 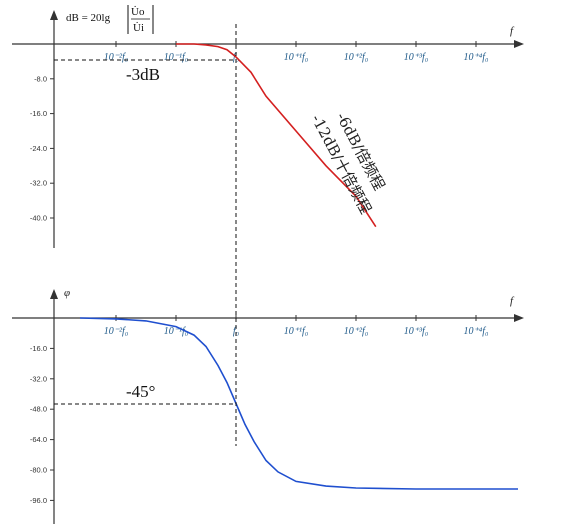 What do you see at coordinates (138, 12) in the screenshot?
I see `magnitude-ylabel-numerator: U̇o` at bounding box center [138, 12].